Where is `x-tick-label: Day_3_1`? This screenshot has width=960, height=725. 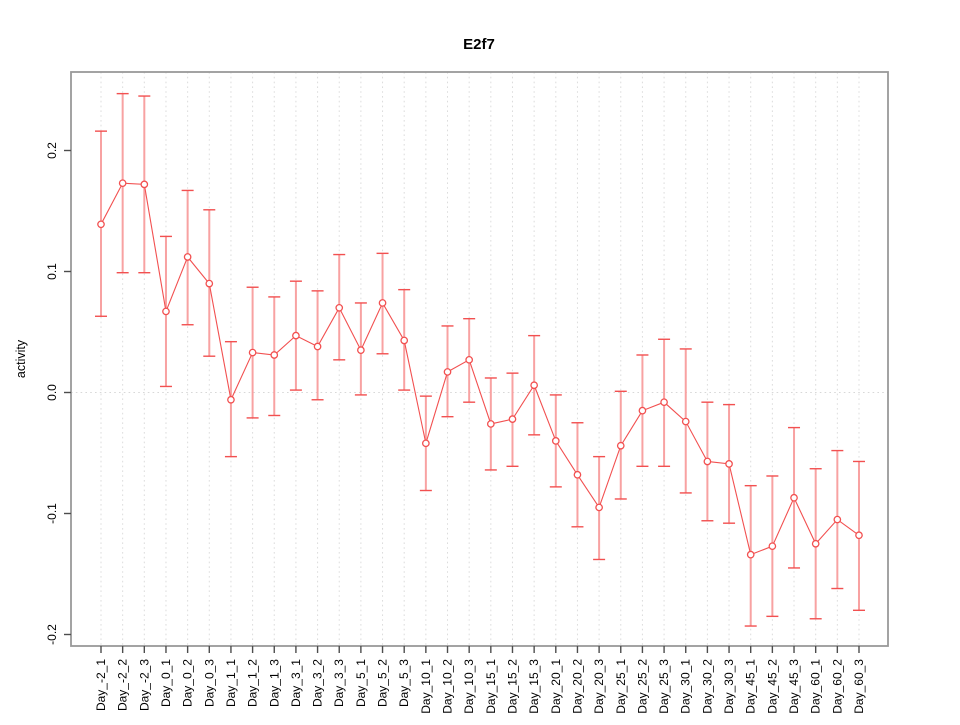
x-tick-label: Day_3_1 is located at coordinates (296, 683).